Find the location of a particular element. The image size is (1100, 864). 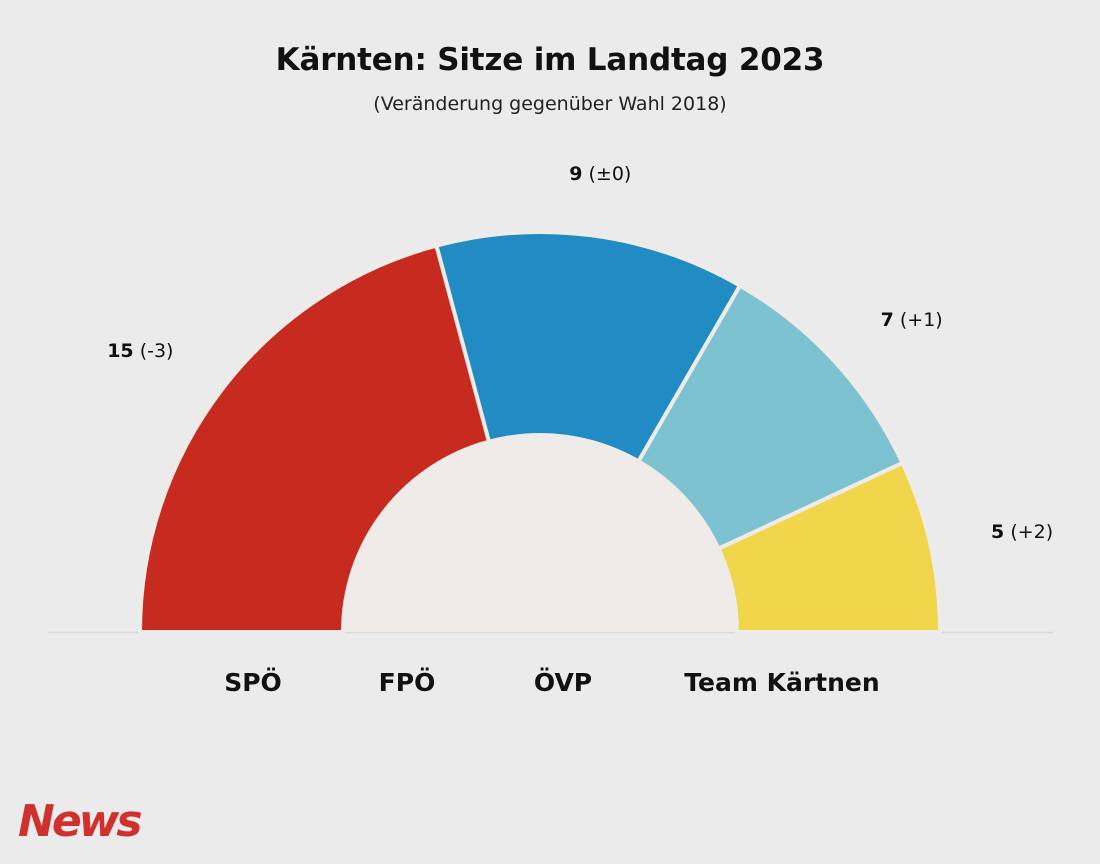

category-label-team-kärtnen: Team Kärtnen is located at coordinates (781, 682).